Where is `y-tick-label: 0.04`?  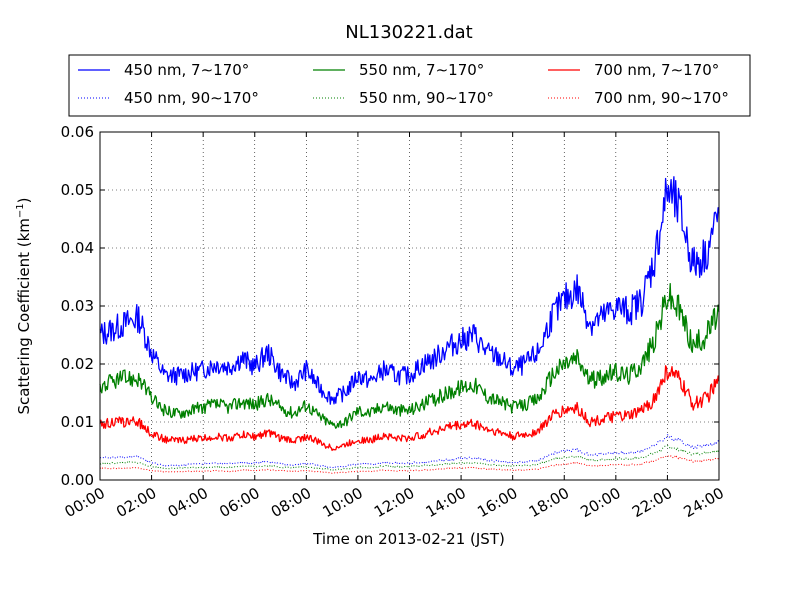 y-tick-label: 0.04 is located at coordinates (77, 248).